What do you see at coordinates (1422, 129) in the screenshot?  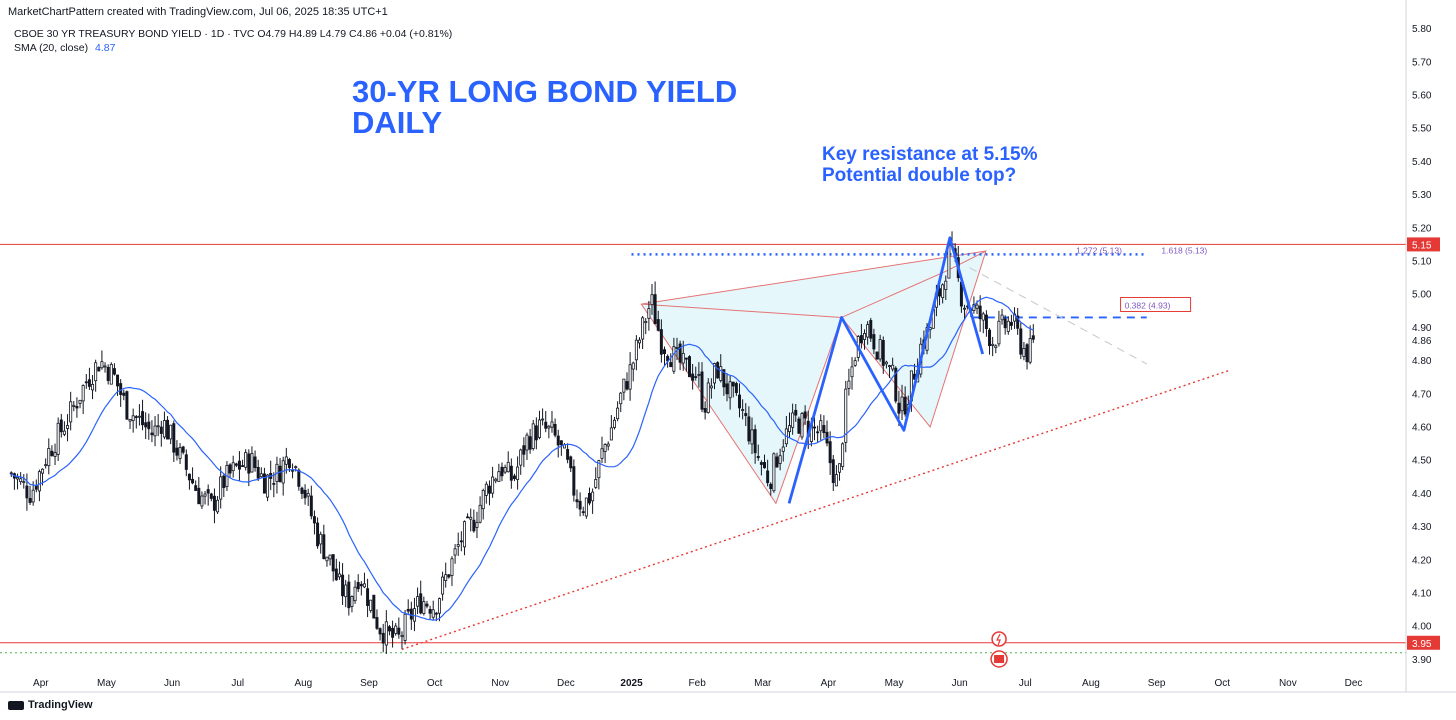 I see `y-tick-label: 5.50` at bounding box center [1422, 129].